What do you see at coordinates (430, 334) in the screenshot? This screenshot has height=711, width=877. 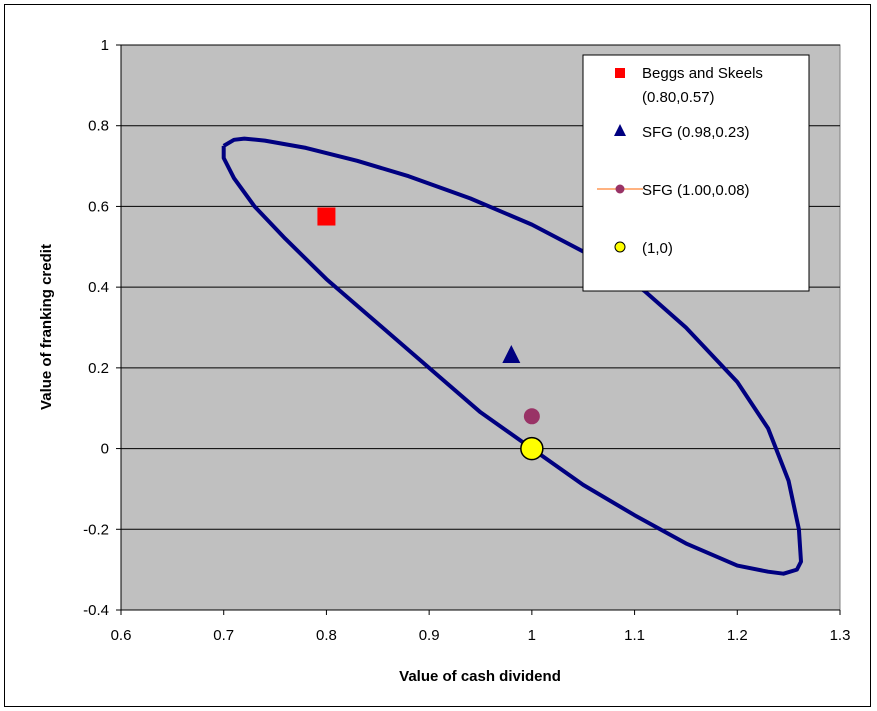 I see `data-points` at bounding box center [430, 334].